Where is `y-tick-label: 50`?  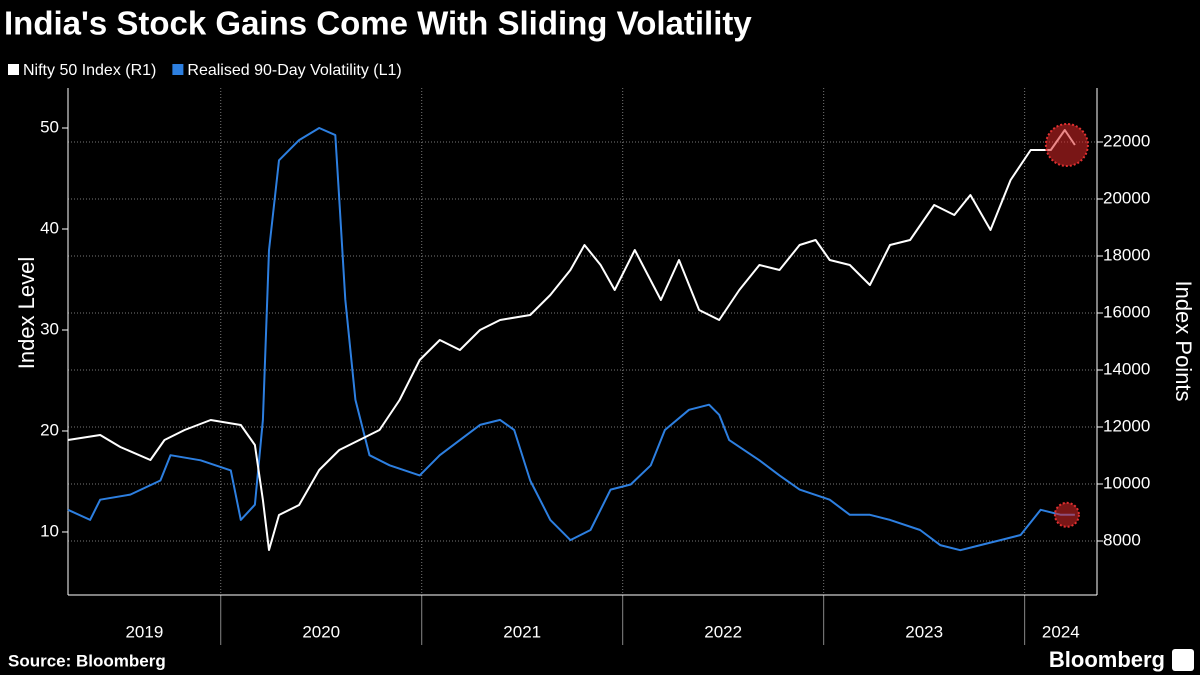
y-tick-label: 50 is located at coordinates (49, 126).